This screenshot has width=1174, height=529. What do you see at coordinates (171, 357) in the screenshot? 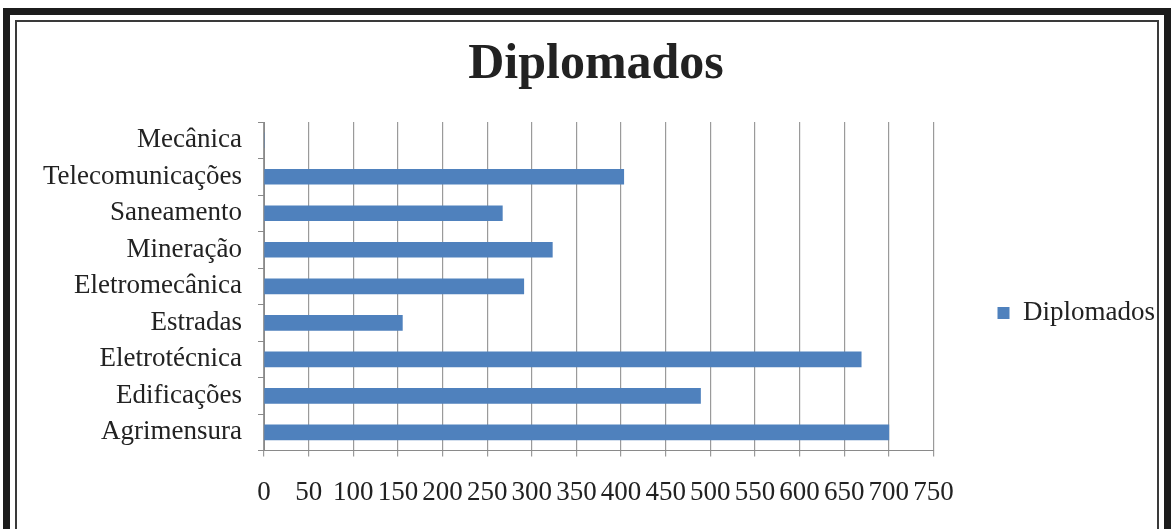
I see `y-tick-label: Eletrotécnica` at bounding box center [171, 357].